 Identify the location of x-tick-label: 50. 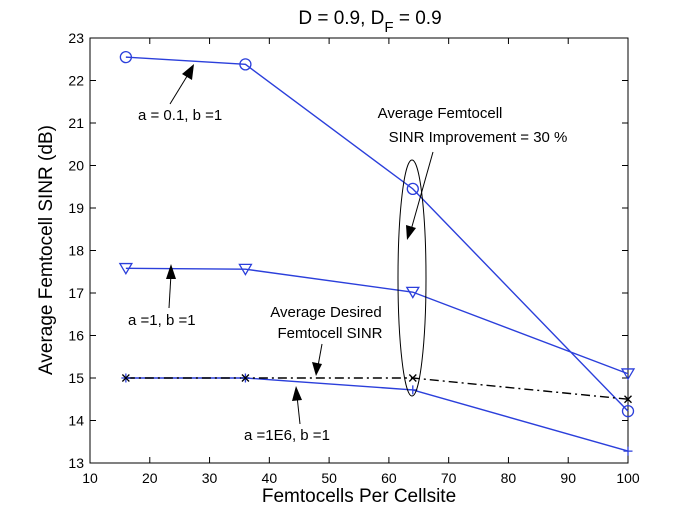
(329, 478).